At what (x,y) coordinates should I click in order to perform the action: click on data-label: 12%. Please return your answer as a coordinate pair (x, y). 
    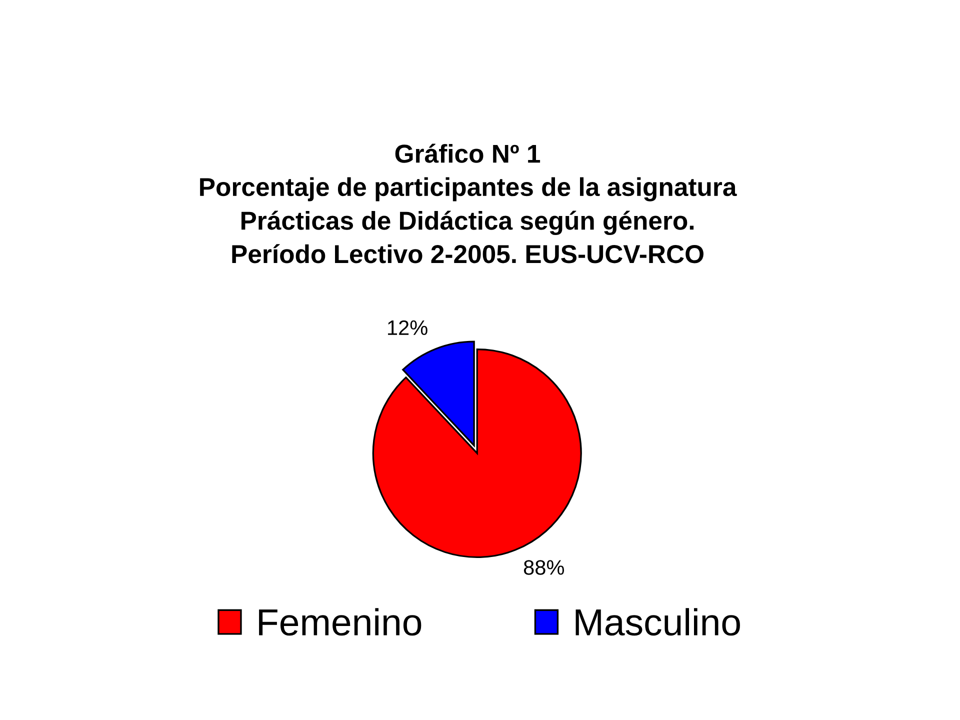
    Looking at the image, I should click on (408, 328).